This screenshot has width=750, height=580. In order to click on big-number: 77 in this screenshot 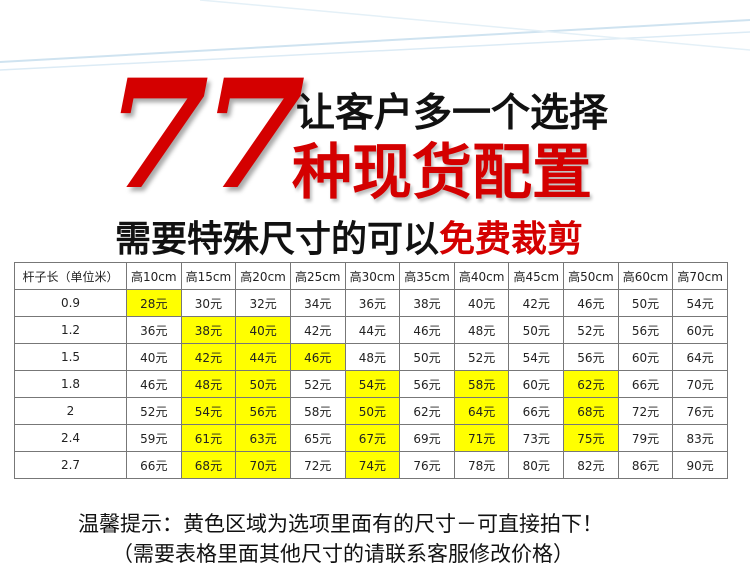, I will do `click(205, 135)`.